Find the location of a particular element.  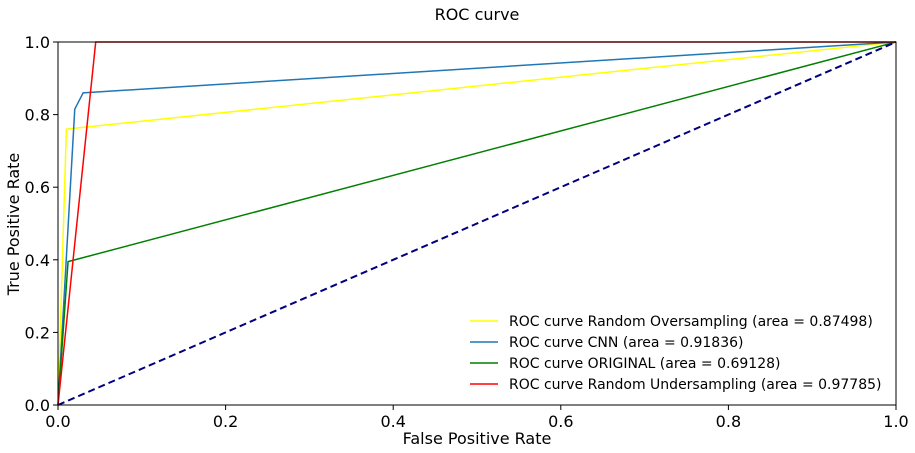

y-tick-label: 0.6 is located at coordinates (37, 187).